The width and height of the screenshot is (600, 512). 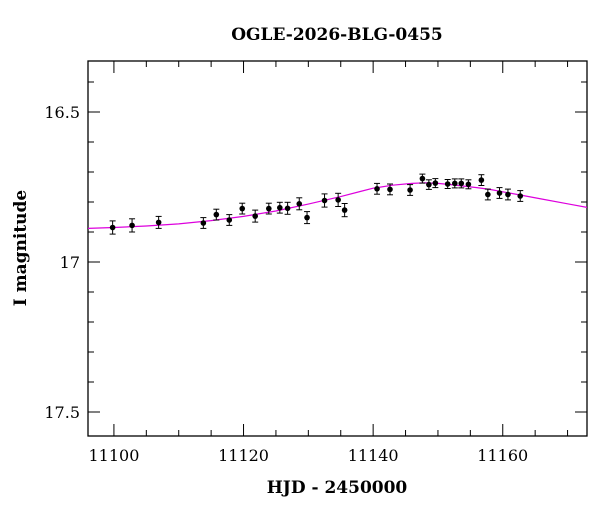 I want to click on model-curve, so click(x=337, y=205).